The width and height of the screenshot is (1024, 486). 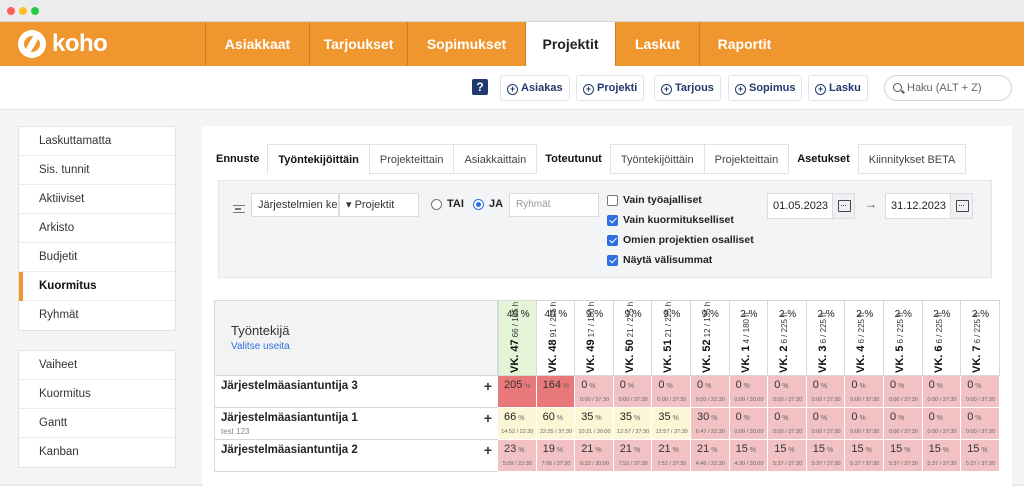 I want to click on week-header: 2 % VK. 36 / 225 h, so click(x=826, y=338).